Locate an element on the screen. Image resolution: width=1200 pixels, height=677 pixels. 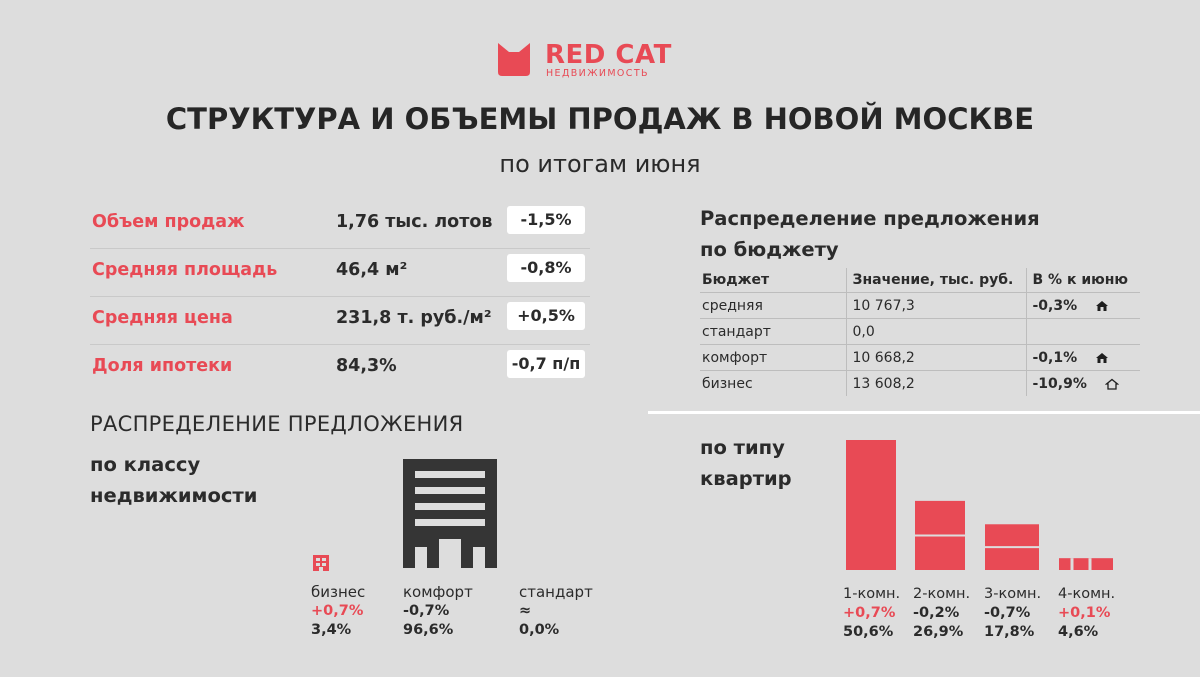
kpi-change-badge: -0,7 п/п is located at coordinates (546, 364).